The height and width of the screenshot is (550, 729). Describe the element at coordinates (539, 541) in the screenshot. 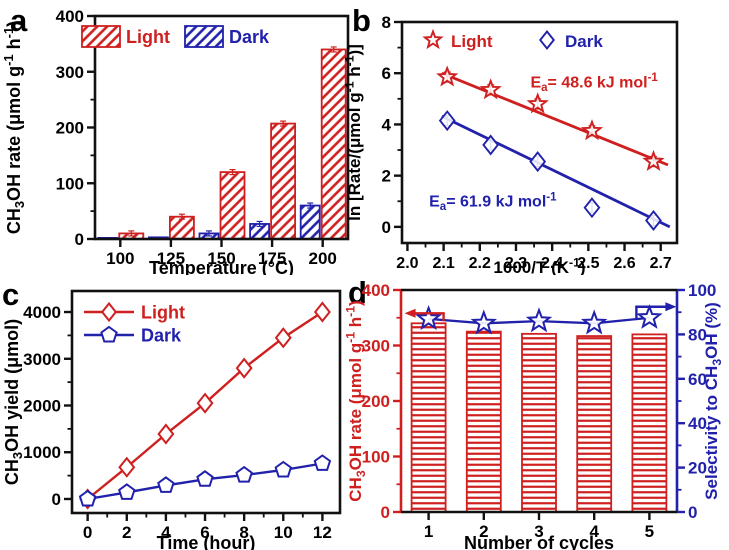

I see `d-xlabel: Number of cycles` at that location.